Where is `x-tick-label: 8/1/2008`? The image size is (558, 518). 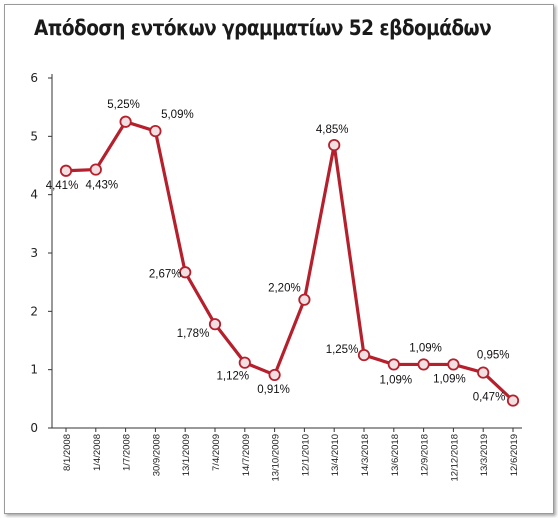 x-tick-label: 8/1/2008 is located at coordinates (67, 452).